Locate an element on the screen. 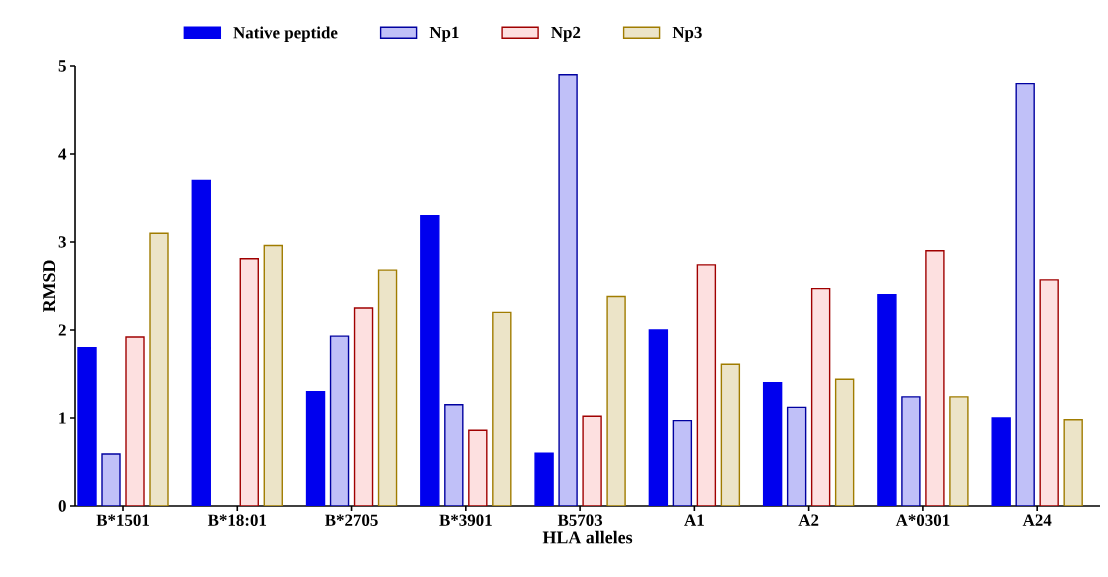 This screenshot has width=1108, height=577. y-tick-label: 5 is located at coordinates (62, 66).